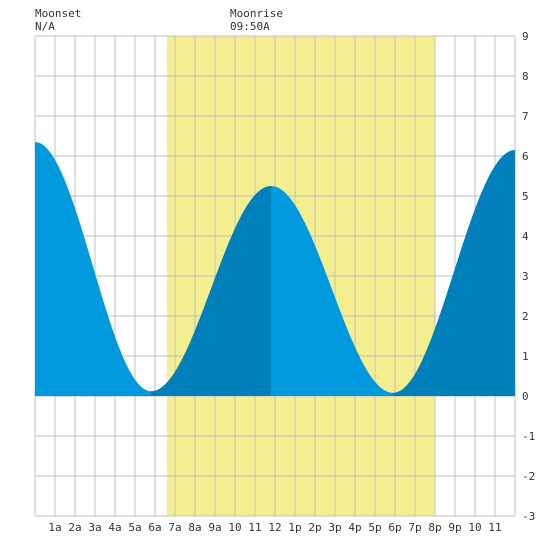 The image size is (550, 554). Describe the element at coordinates (414, 527) in the screenshot. I see `x-tick-label: 7p` at that location.